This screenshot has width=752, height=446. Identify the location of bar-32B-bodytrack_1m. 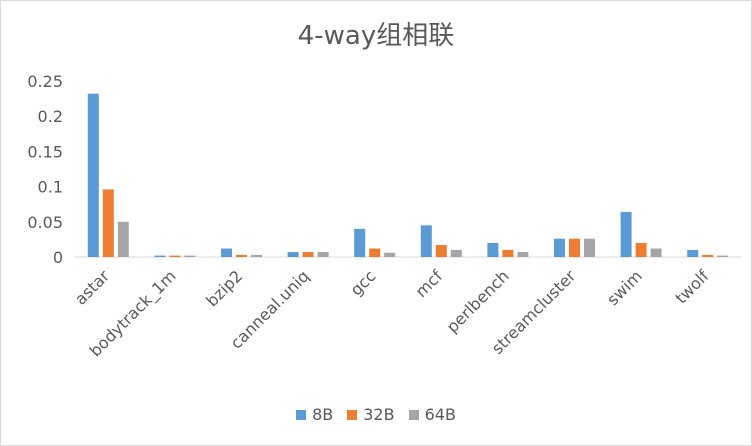
(175, 256).